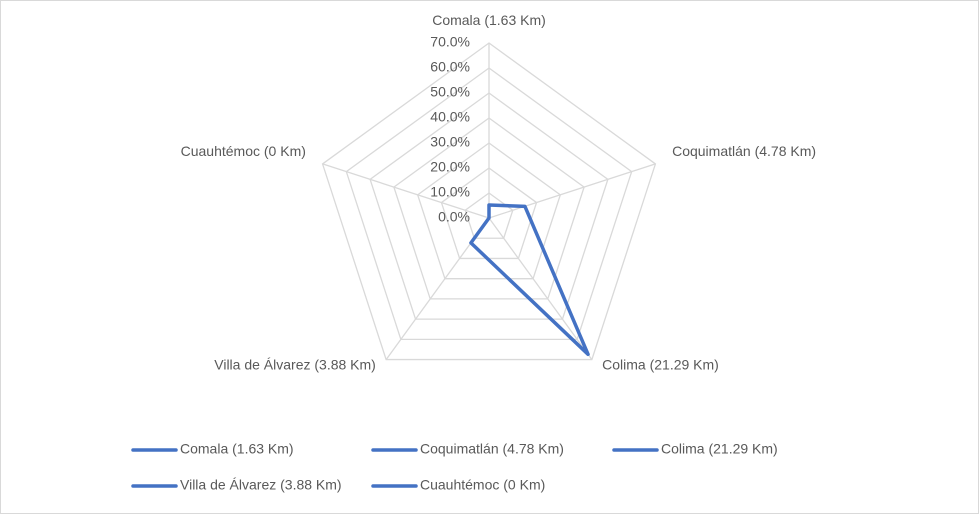  Describe the element at coordinates (744, 151) in the screenshot. I see `category-label: Coquimatlán (4.78 Km)` at that location.